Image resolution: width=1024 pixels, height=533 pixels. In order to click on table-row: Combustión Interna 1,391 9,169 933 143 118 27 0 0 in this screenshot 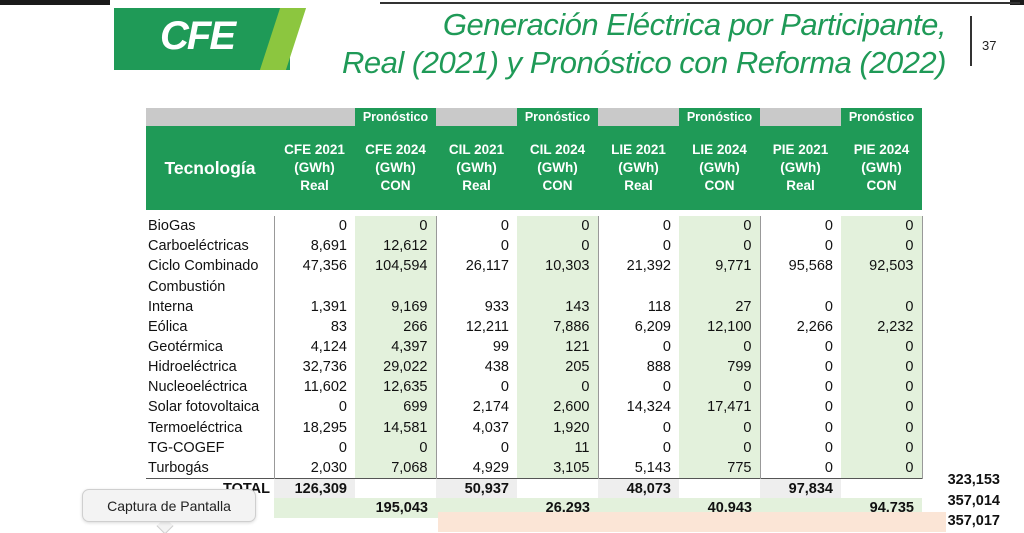, I will do `click(534, 296)`.